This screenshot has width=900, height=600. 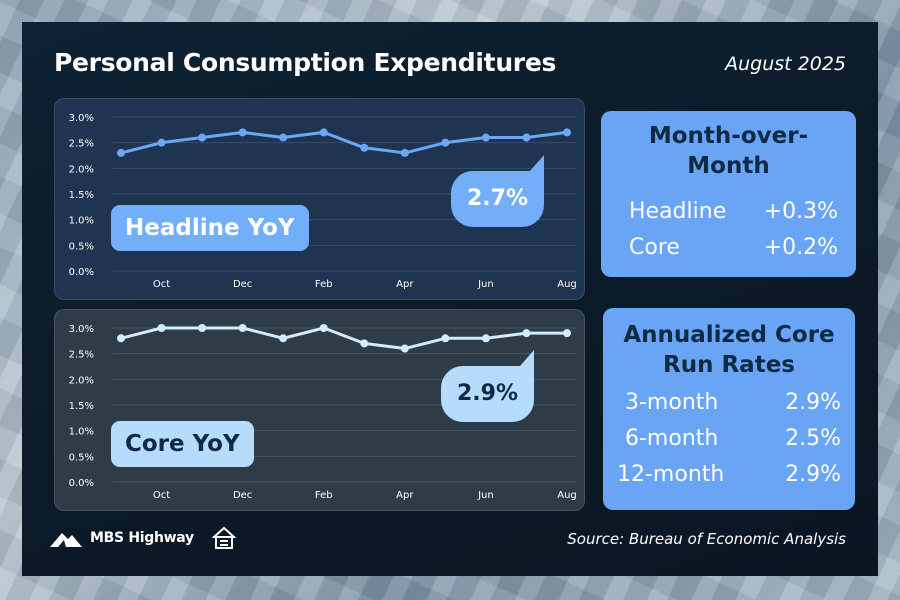 What do you see at coordinates (672, 402) in the screenshot?
I see `run-rate-label: 3-month` at bounding box center [672, 402].